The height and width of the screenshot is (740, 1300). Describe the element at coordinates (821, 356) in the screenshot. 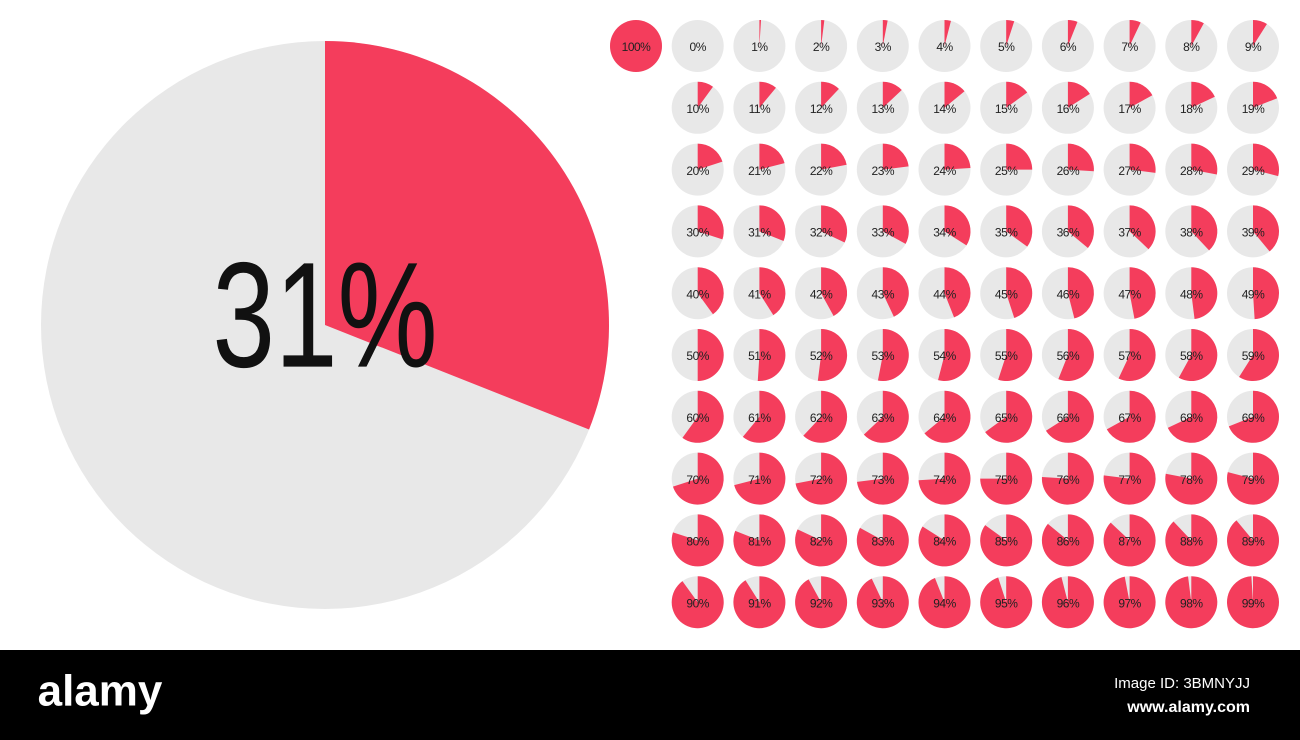

I see `pie-label: 52%` at that location.